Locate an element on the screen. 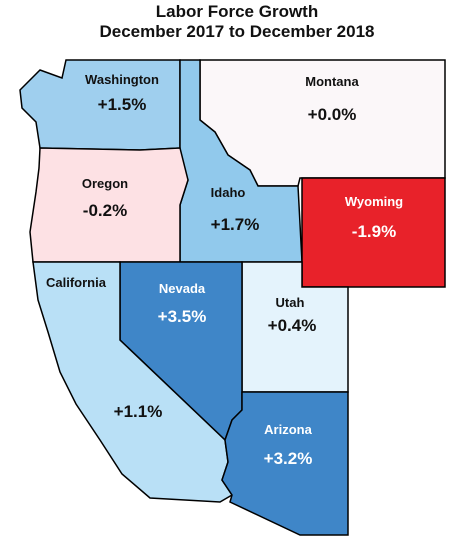 The width and height of the screenshot is (474, 555). washington-name: Washington is located at coordinates (122, 79).